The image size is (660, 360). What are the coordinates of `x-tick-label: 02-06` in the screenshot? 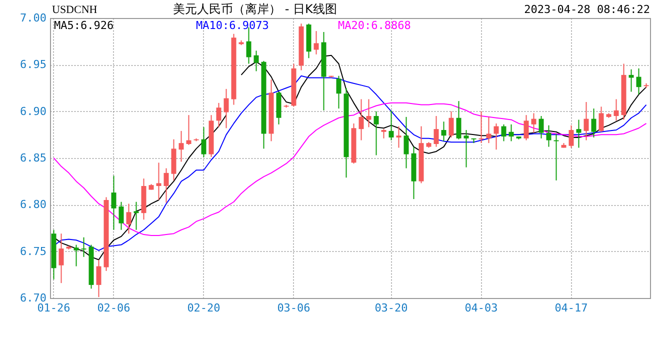 It's located at (113, 308).